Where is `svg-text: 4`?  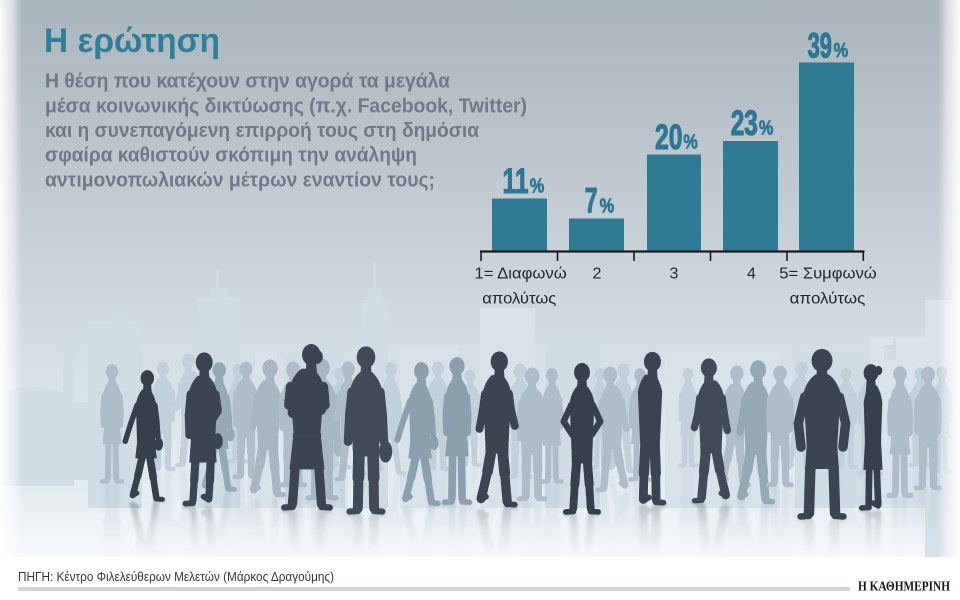 svg-text: 4 is located at coordinates (751, 274).